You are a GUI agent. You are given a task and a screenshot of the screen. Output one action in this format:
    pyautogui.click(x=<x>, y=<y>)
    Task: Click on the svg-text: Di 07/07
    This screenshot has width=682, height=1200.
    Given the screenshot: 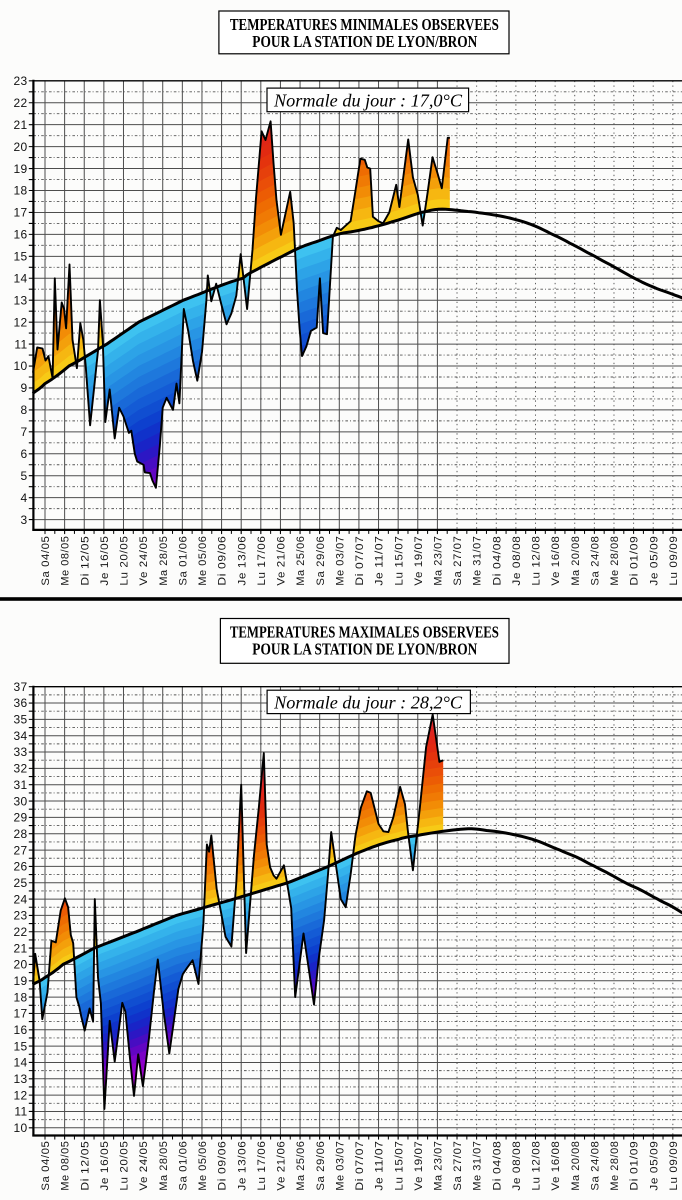 What is the action you would take?
    pyautogui.click(x=360, y=561)
    